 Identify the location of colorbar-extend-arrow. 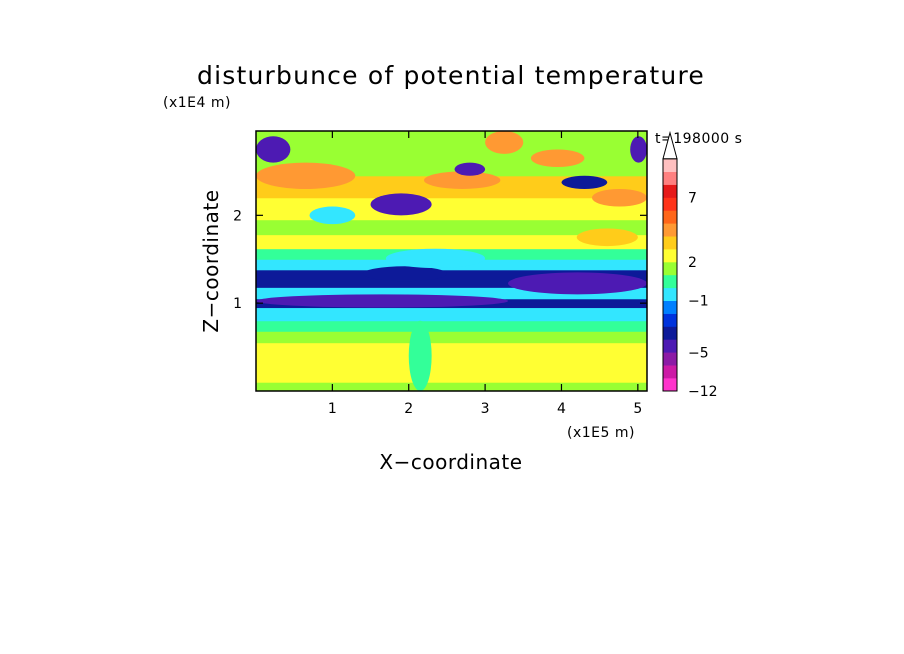
(670, 145).